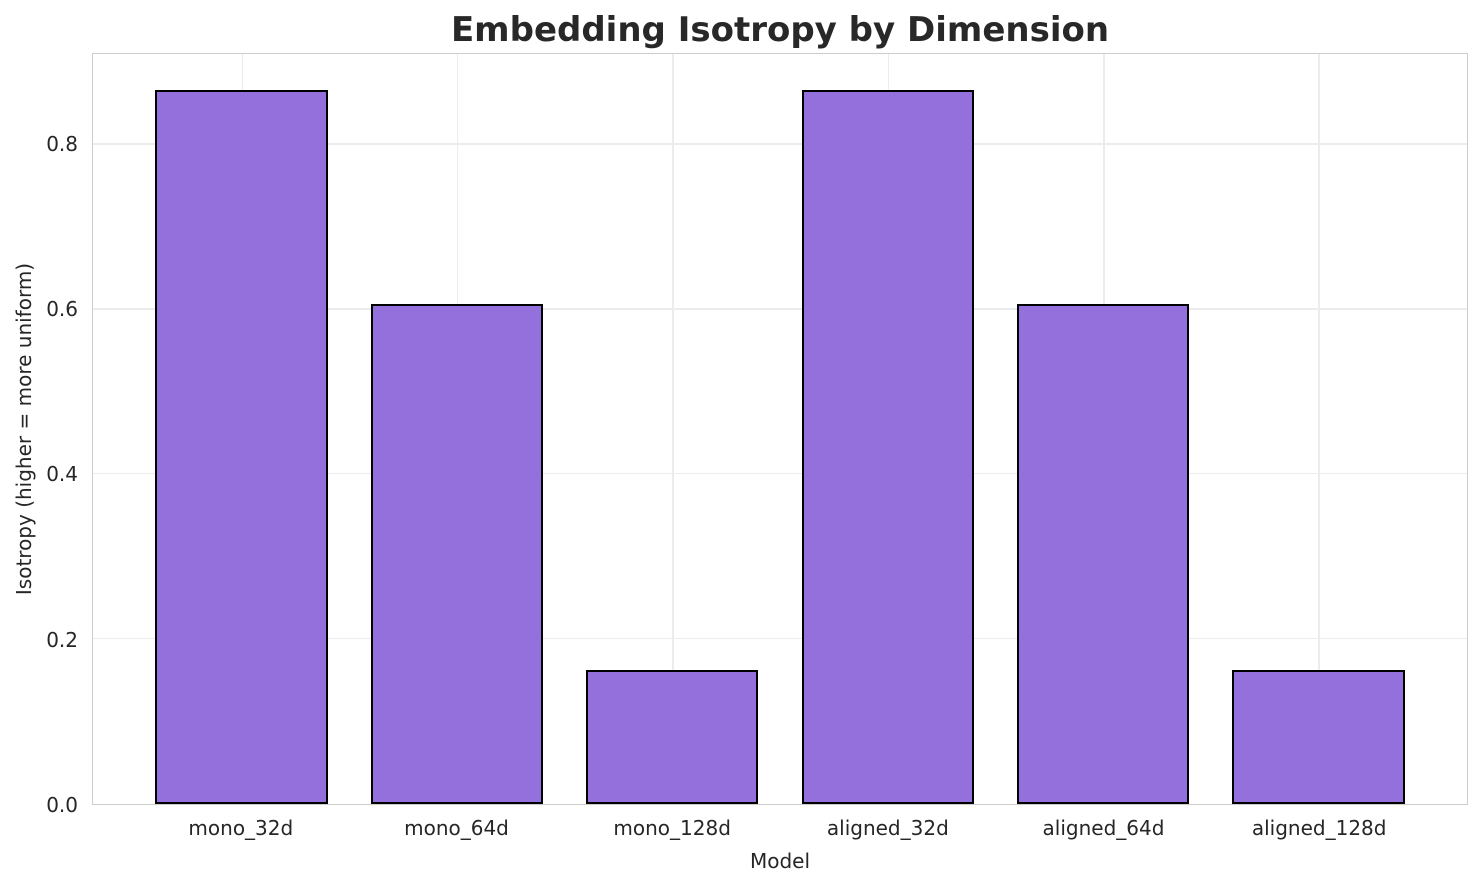 The width and height of the screenshot is (1484, 885). What do you see at coordinates (1103, 553) in the screenshot?
I see `bar-aligned_64d` at bounding box center [1103, 553].